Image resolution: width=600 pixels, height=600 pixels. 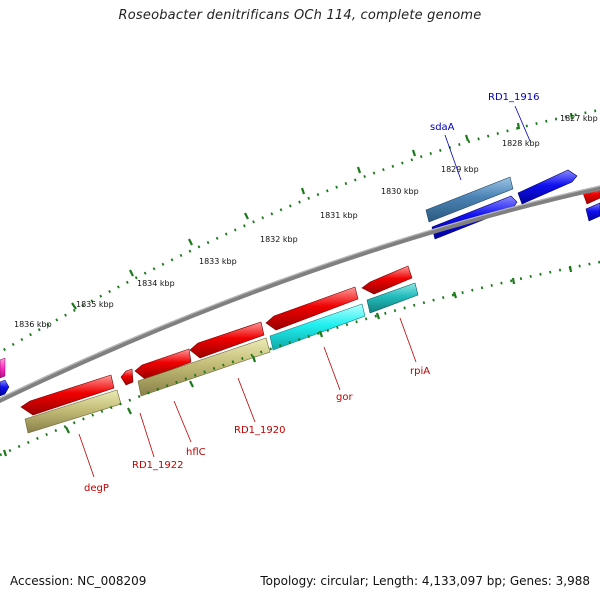 I want to click on label-rd1-1920: RD1_1920, so click(x=259, y=430).